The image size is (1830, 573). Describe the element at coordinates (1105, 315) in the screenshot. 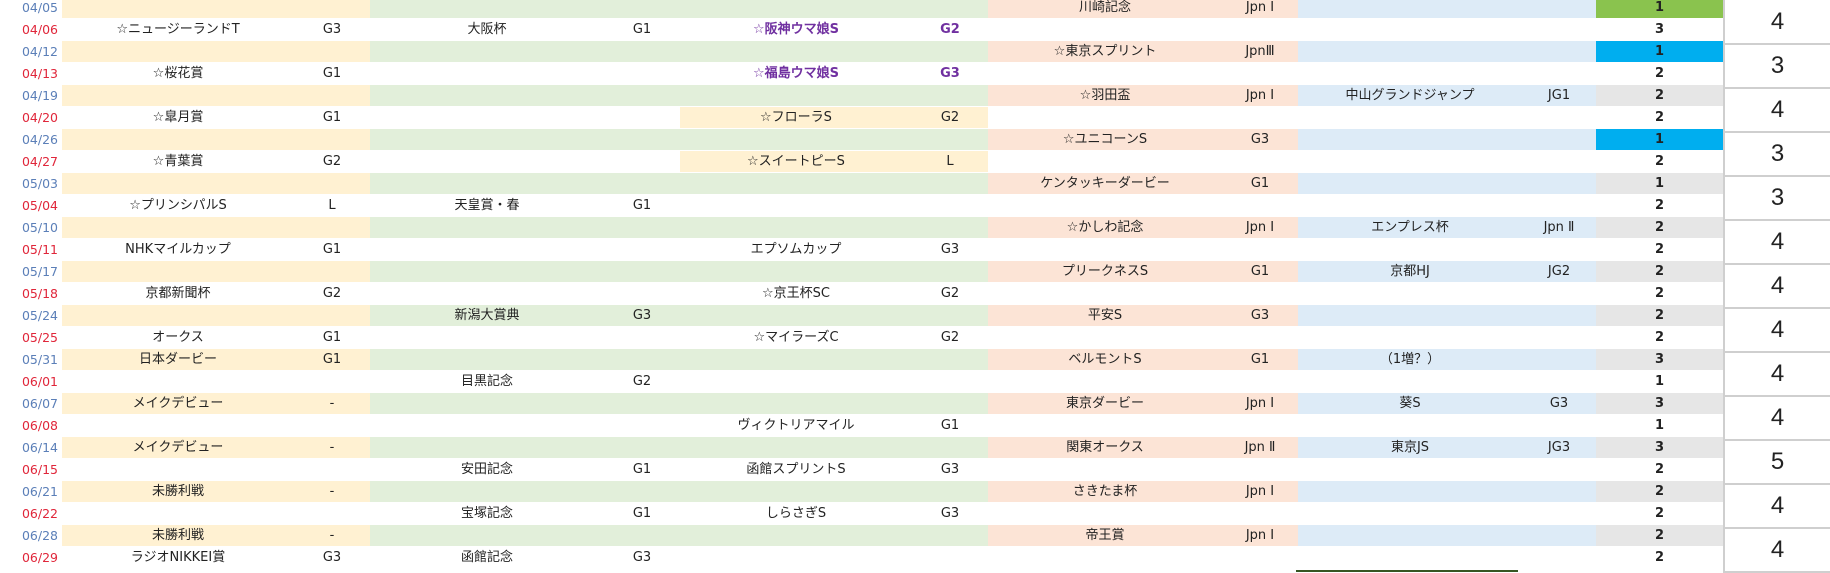

I see `race-d-name: 平安S` at that location.